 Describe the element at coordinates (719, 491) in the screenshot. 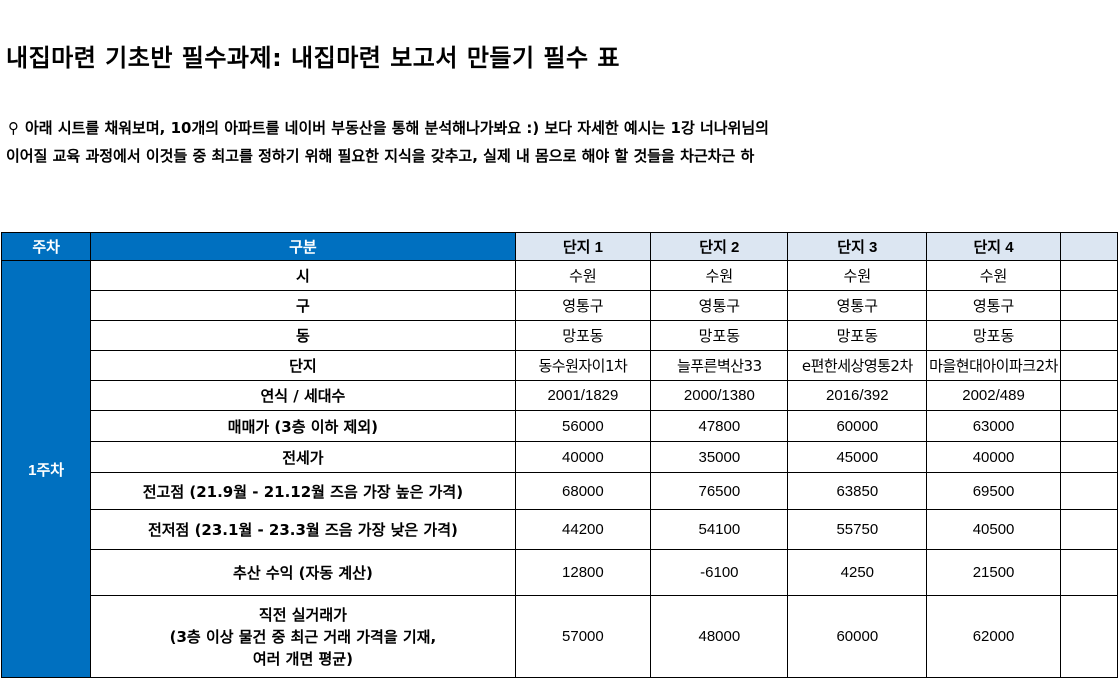

I see `cell: 76500` at that location.